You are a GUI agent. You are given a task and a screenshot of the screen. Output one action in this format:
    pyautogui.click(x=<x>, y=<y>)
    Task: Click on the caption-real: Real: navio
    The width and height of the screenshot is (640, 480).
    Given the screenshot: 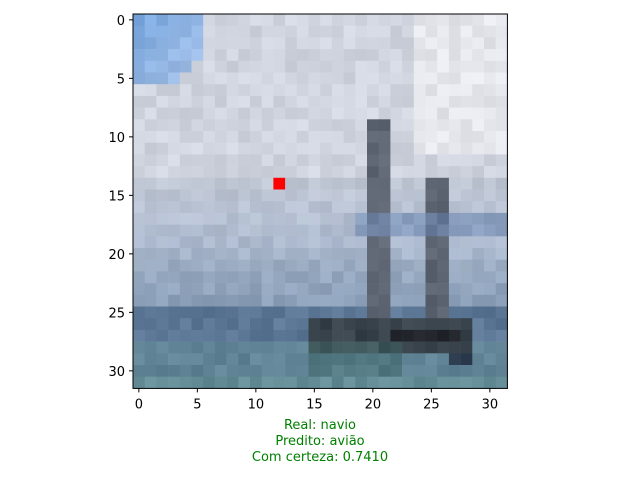 What is the action you would take?
    pyautogui.click(x=319, y=425)
    